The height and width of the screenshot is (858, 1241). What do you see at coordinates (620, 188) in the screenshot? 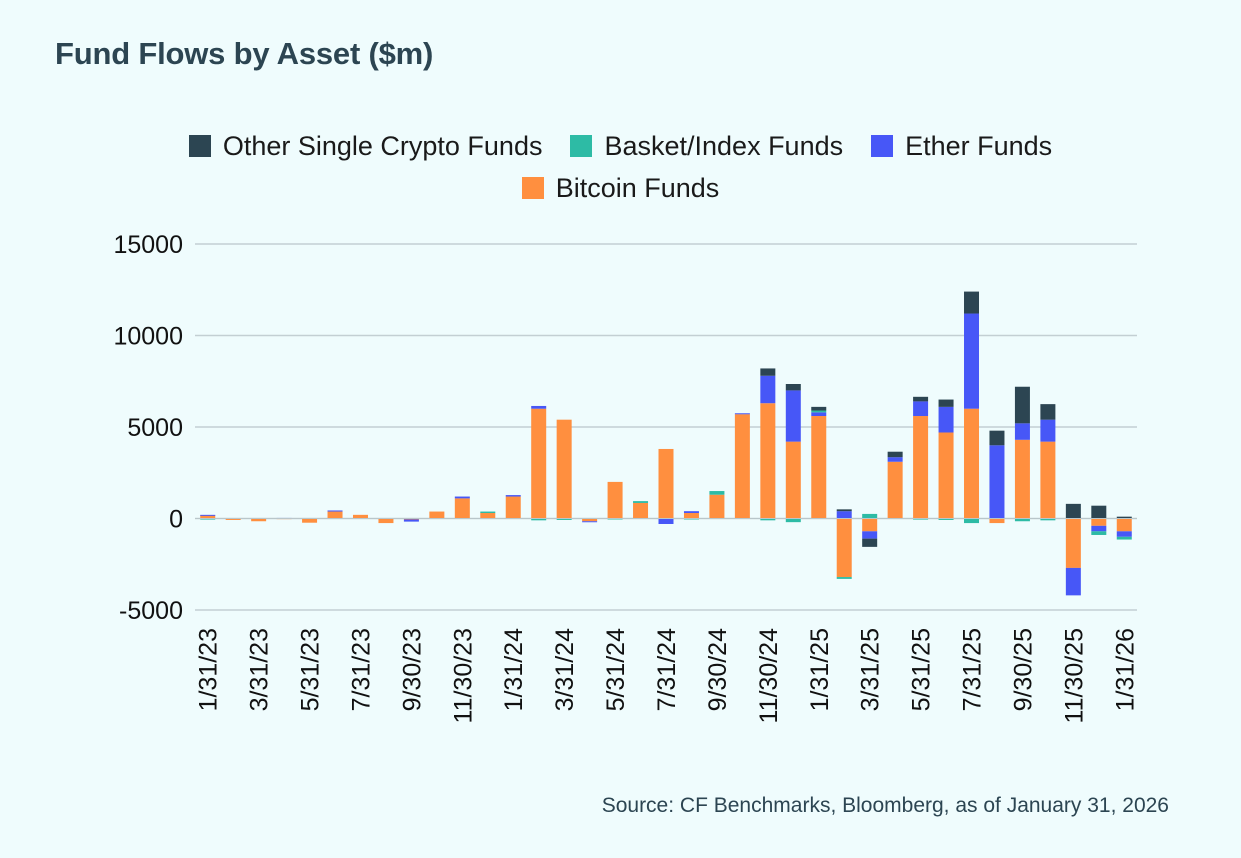
I see `legend-row-2: Bitcoin Funds` at bounding box center [620, 188].